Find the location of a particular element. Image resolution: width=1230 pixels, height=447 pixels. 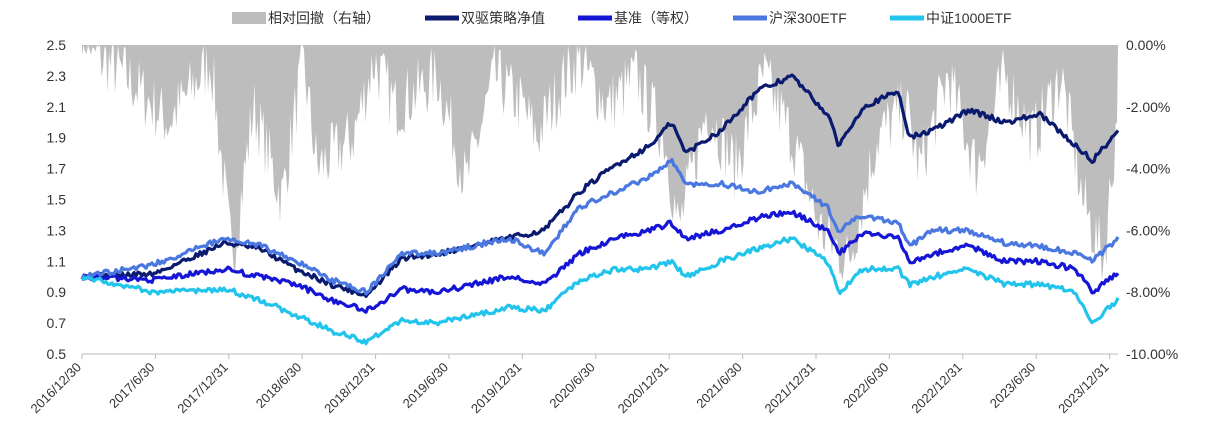

y-left-tick-label: 2.3 is located at coordinates (57, 76).